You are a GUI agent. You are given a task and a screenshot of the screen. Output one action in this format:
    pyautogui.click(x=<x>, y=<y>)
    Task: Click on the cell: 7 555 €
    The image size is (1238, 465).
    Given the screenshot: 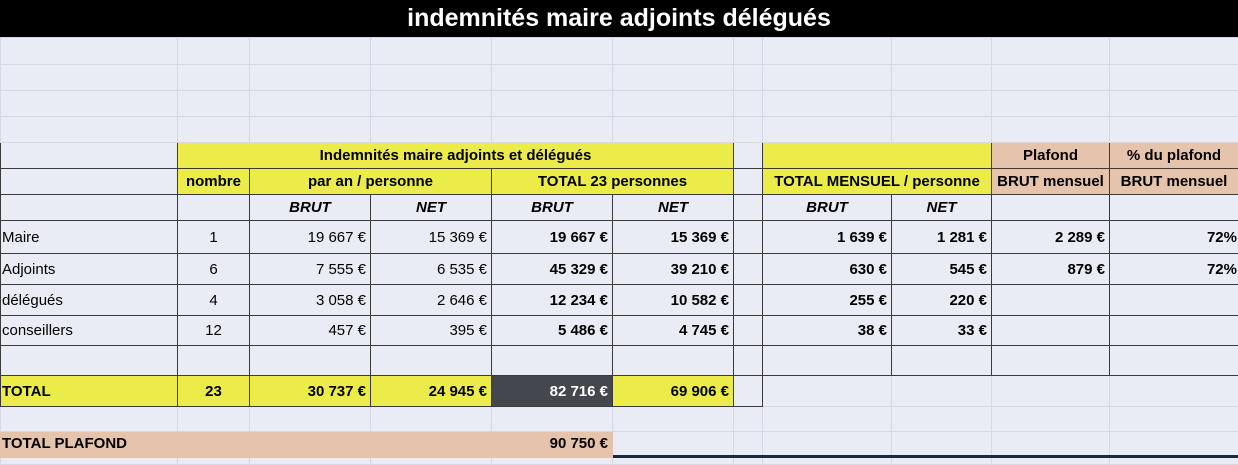 What is the action you would take?
    pyautogui.click(x=310, y=269)
    